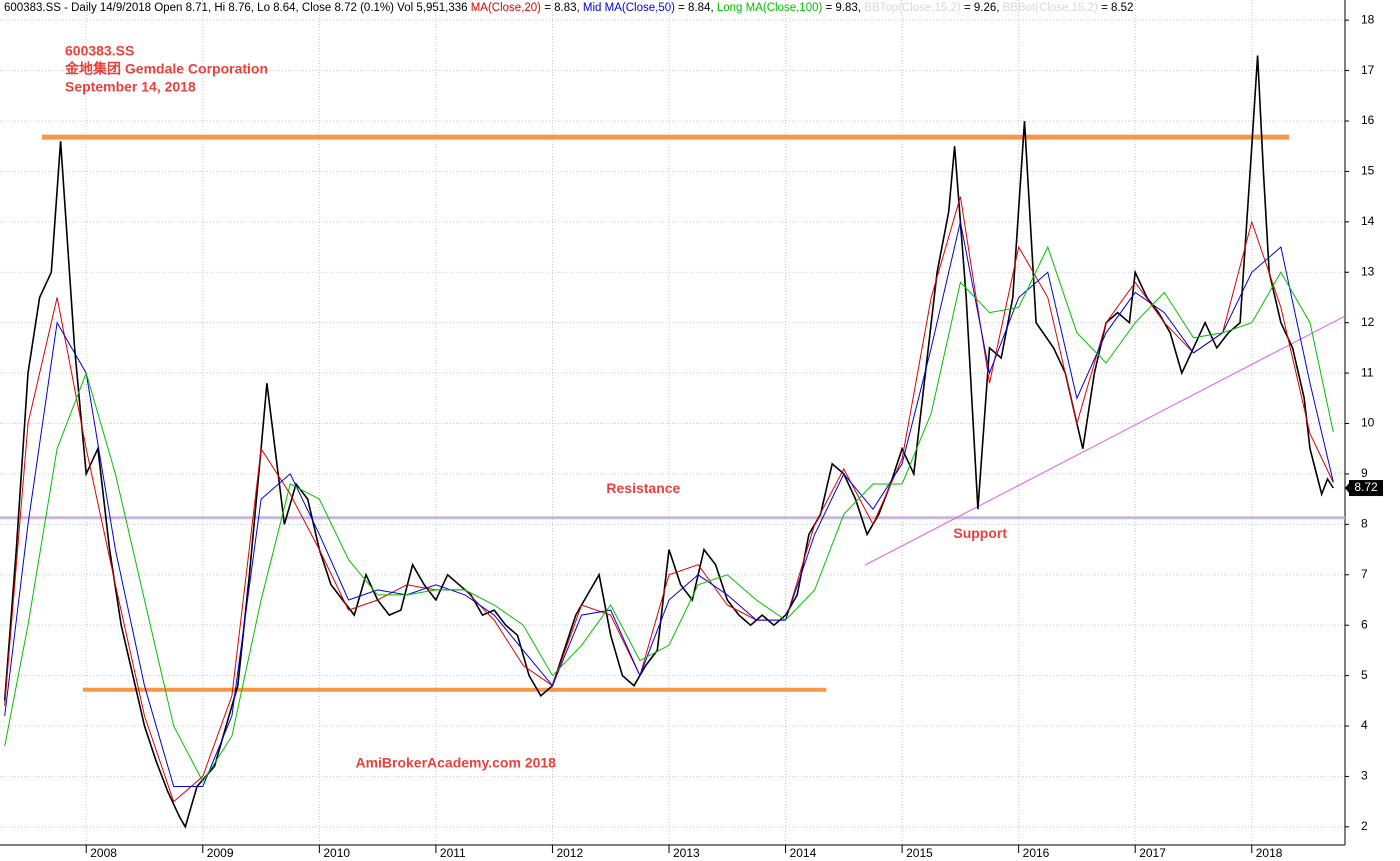 Image resolution: width=1400 pixels, height=861 pixels. I want to click on y-tick-label: 5, so click(1364, 675).